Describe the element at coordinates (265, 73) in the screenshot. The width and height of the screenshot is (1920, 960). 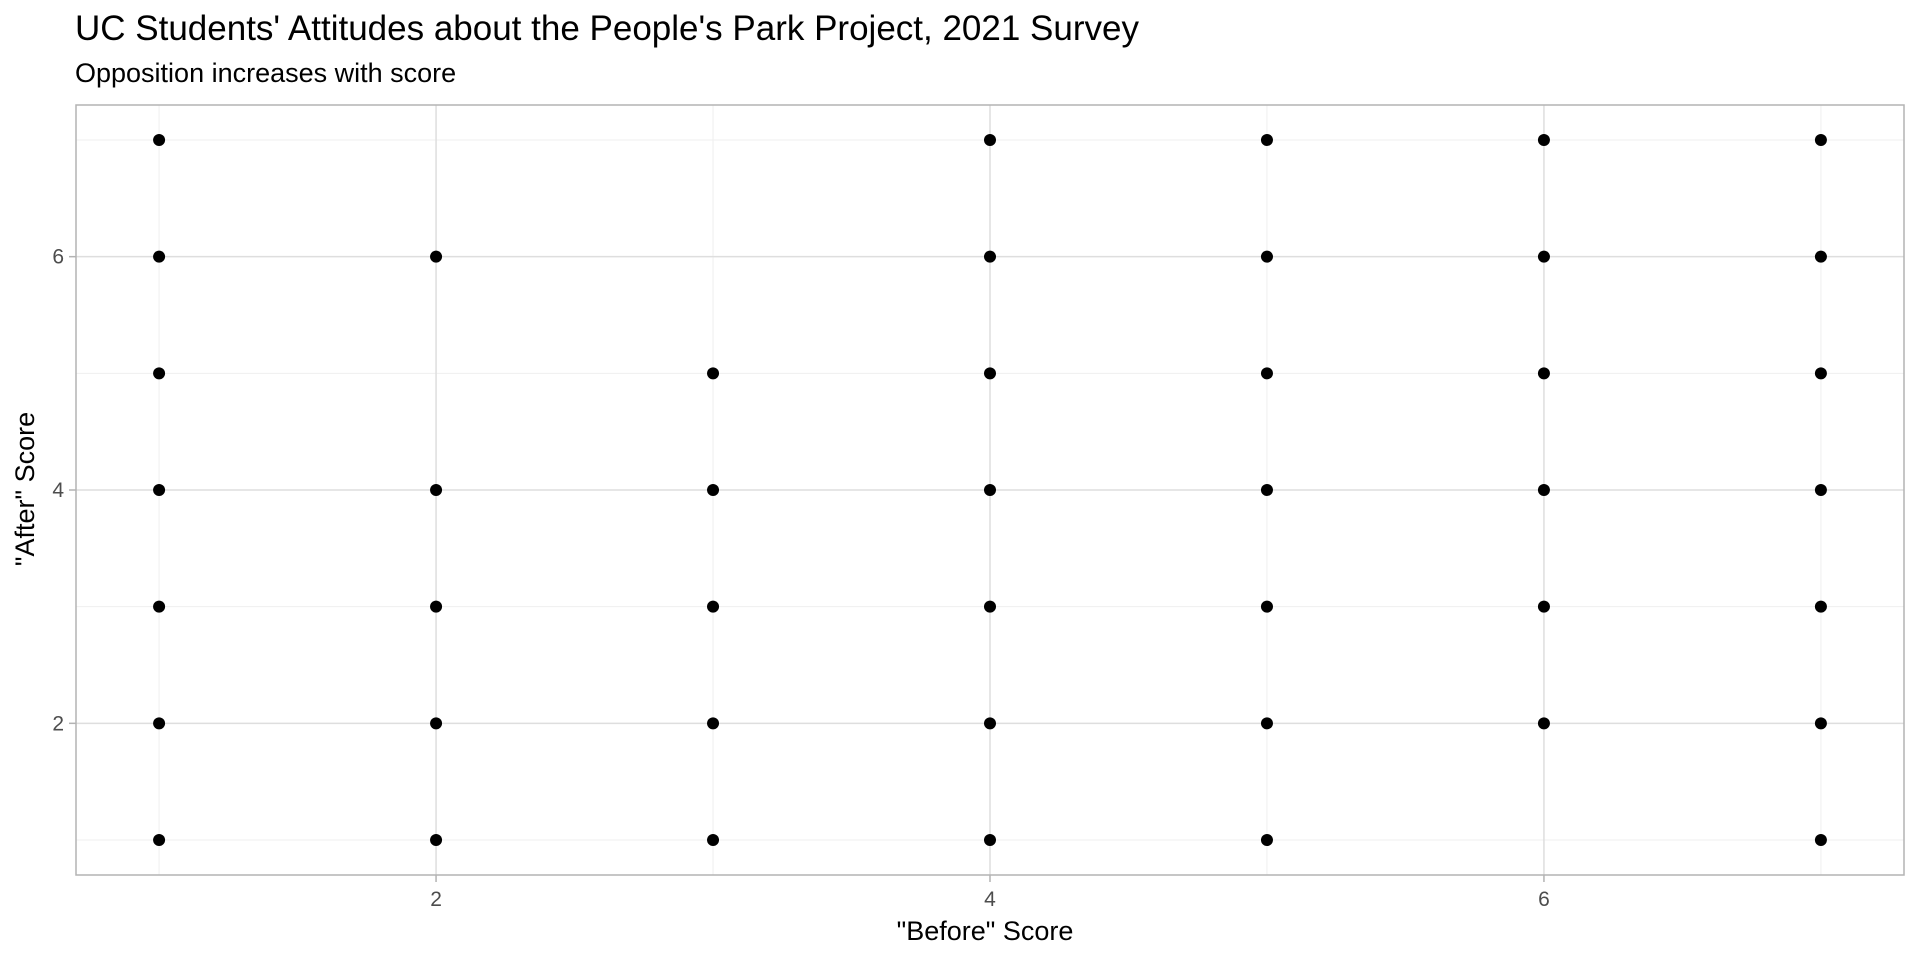
I see `chart-subtitle: Opposition increases with score` at that location.